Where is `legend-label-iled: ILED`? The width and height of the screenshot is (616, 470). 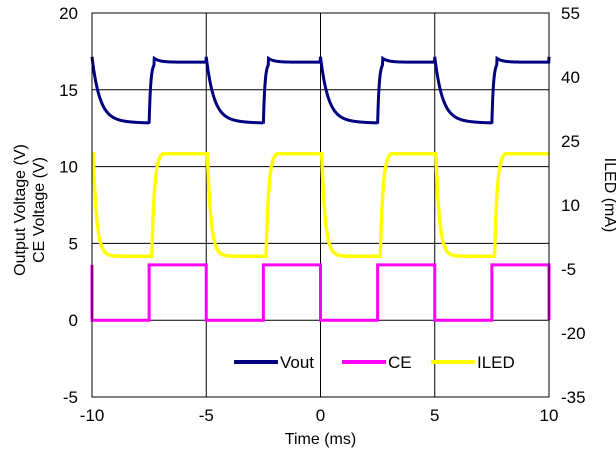 legend-label-iled: ILED is located at coordinates (496, 362).